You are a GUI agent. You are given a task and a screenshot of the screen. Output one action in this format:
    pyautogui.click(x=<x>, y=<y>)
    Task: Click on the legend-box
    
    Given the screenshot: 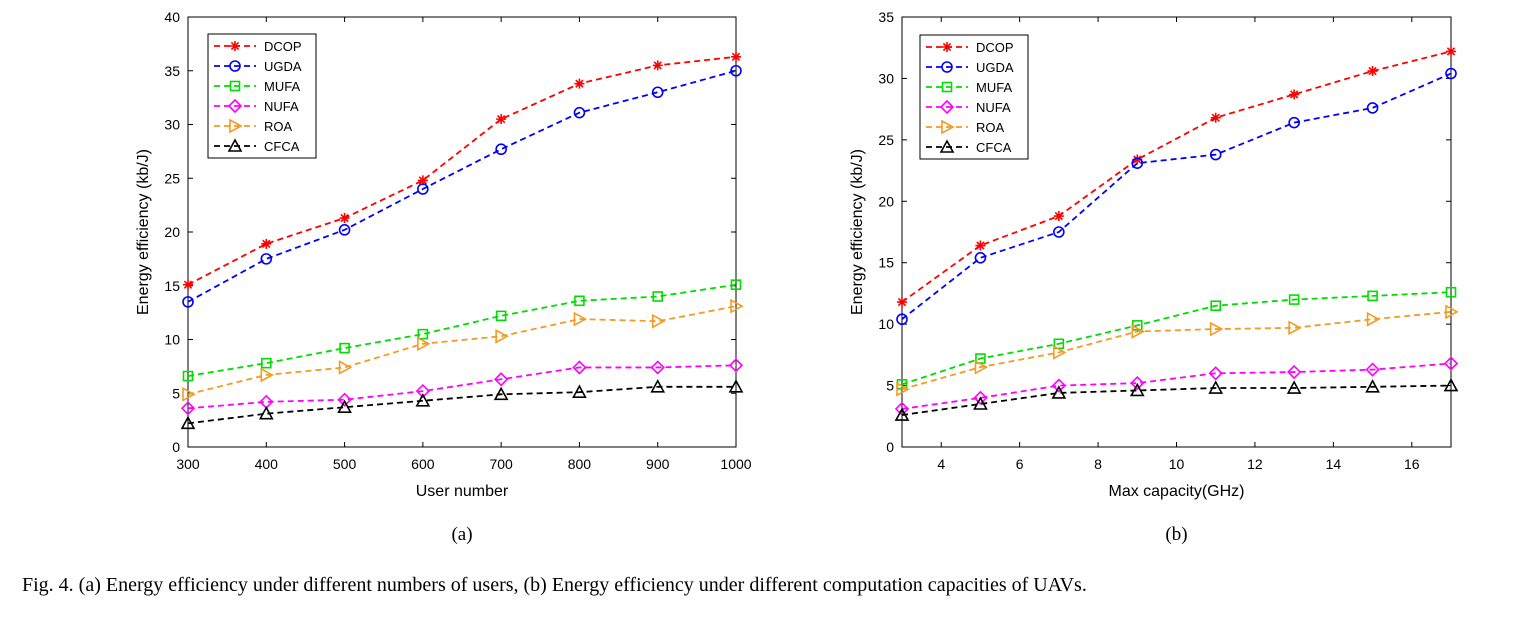 What is the action you would take?
    pyautogui.click(x=974, y=97)
    